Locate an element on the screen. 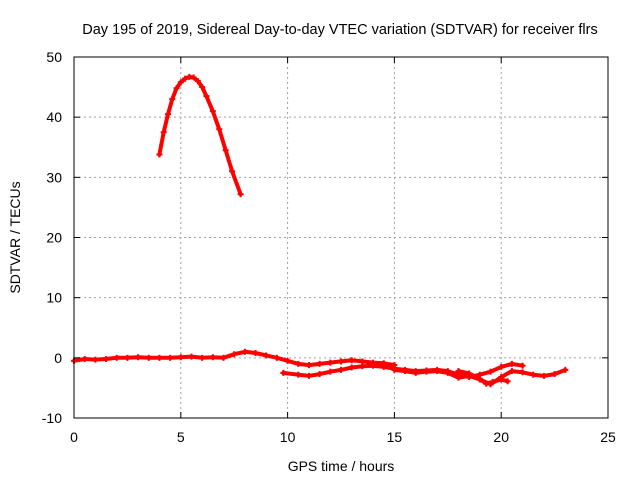 The image size is (640, 480). y-tick-label: 0 is located at coordinates (58, 358).